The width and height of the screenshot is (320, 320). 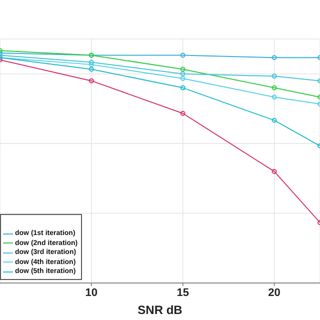 What do you see at coordinates (182, 292) in the screenshot?
I see `x-tick-label: 15` at bounding box center [182, 292].